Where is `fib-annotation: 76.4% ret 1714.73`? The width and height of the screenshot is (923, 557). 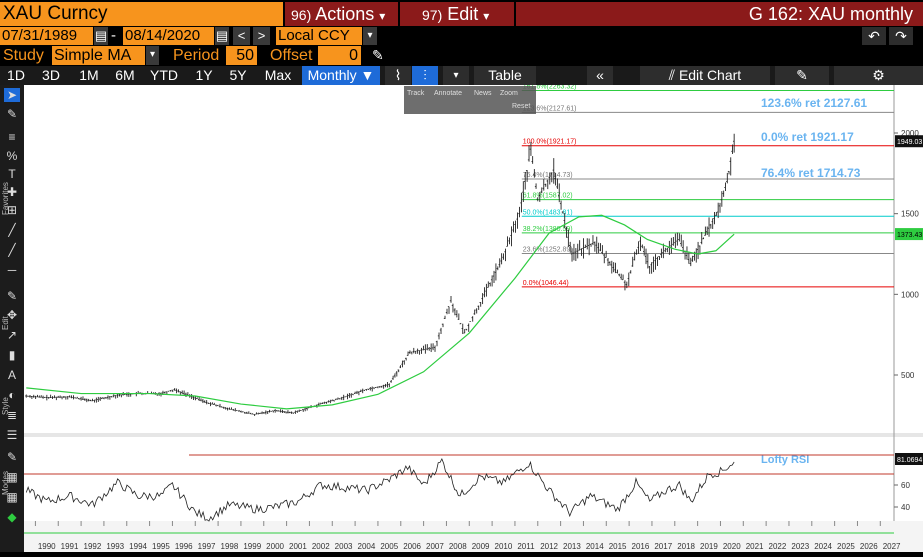 fib-annotation: 76.4% ret 1714.73 is located at coordinates (811, 173).